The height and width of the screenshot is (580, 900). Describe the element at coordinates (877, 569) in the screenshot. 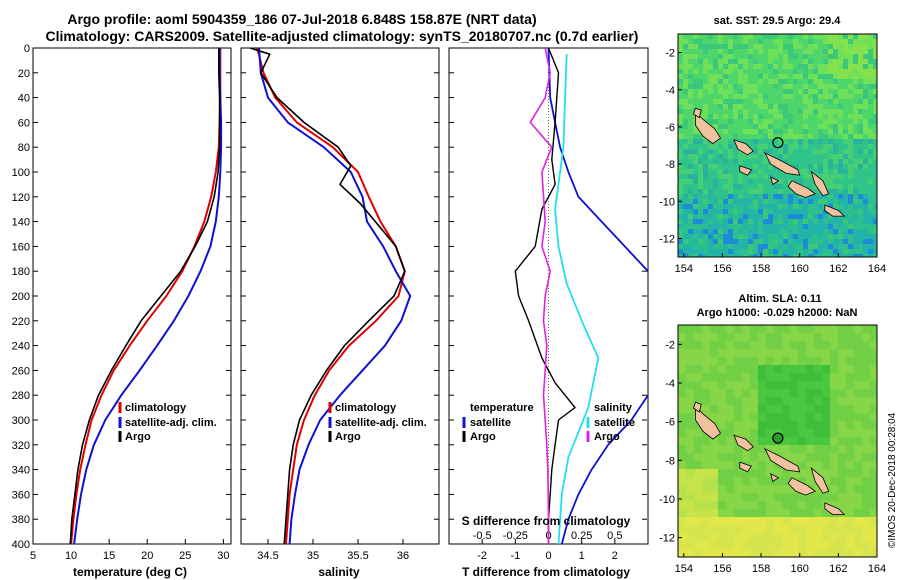

I see `map-x-tick-label: 164` at that location.